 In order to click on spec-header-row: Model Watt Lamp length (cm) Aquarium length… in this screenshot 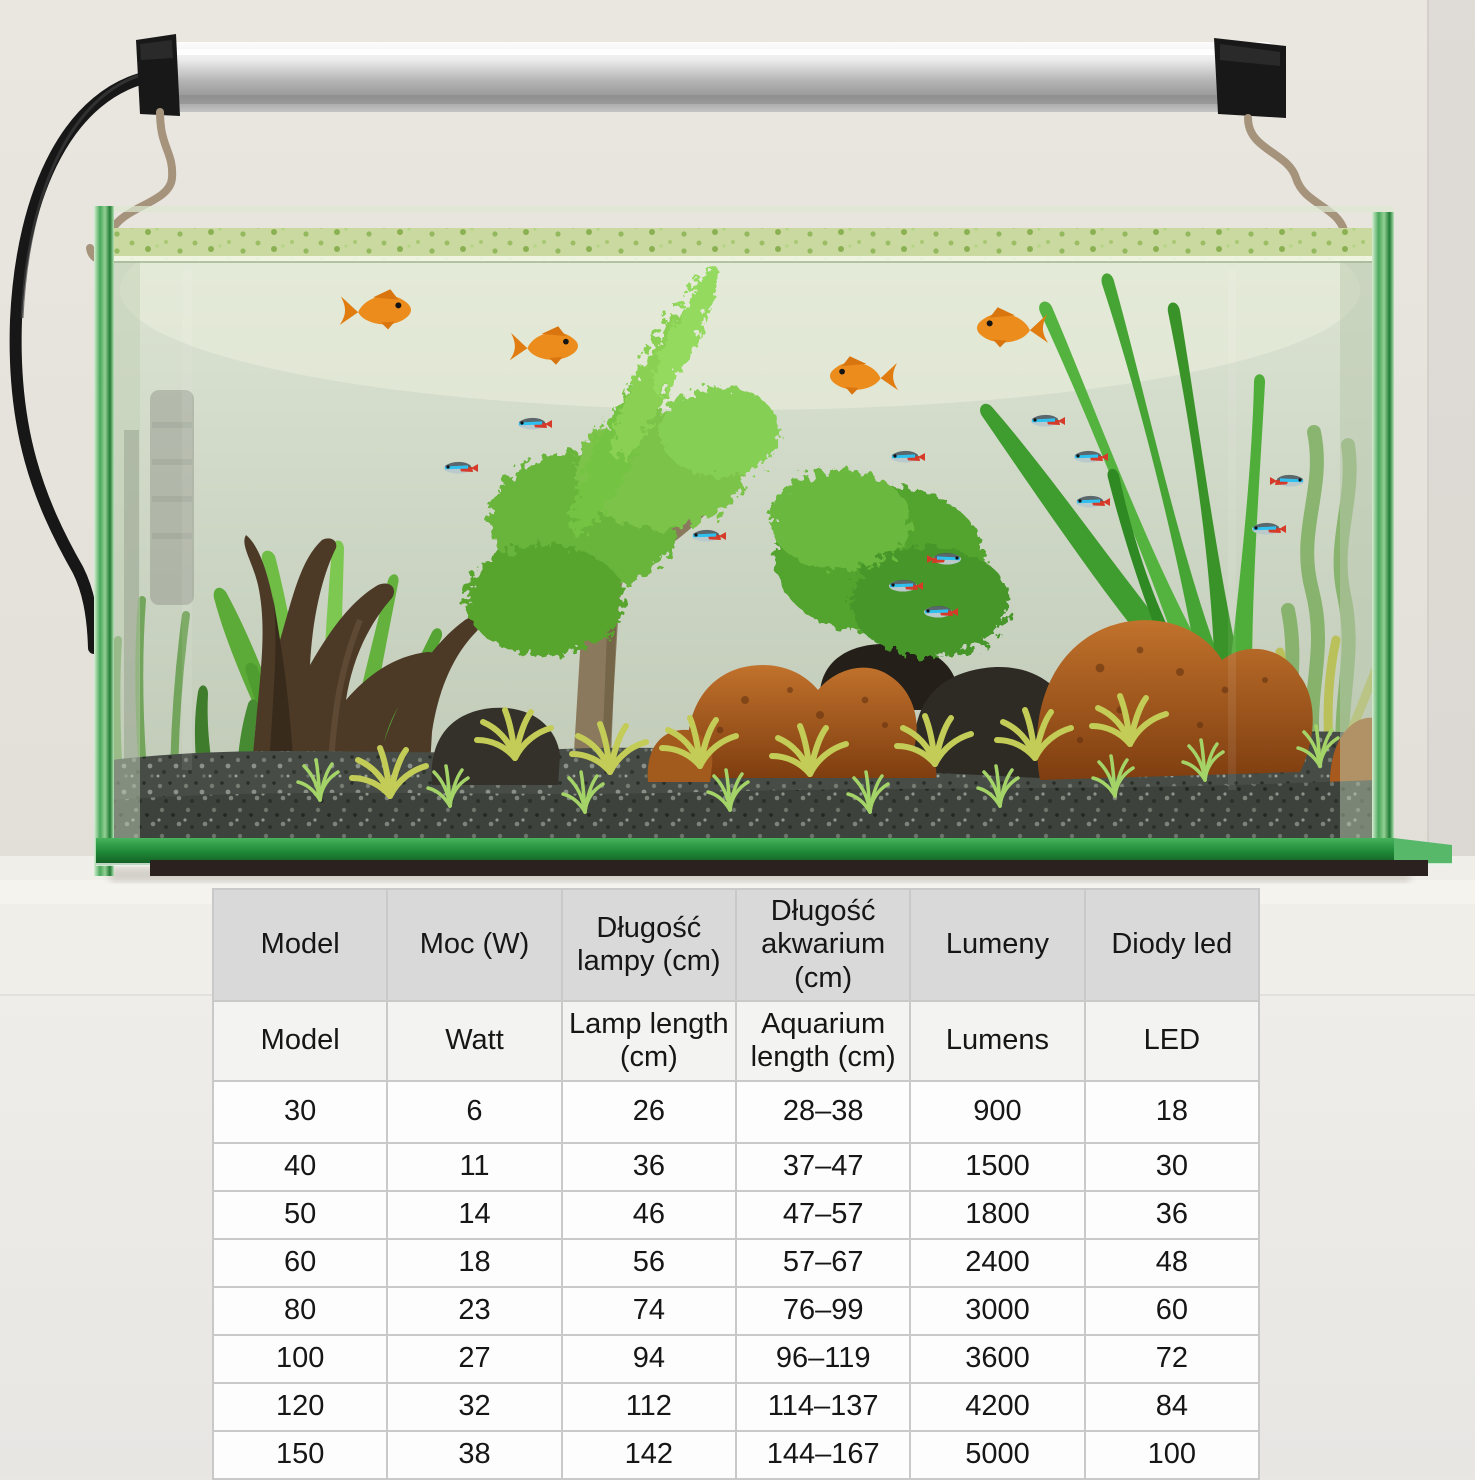, I will do `click(736, 1041)`.